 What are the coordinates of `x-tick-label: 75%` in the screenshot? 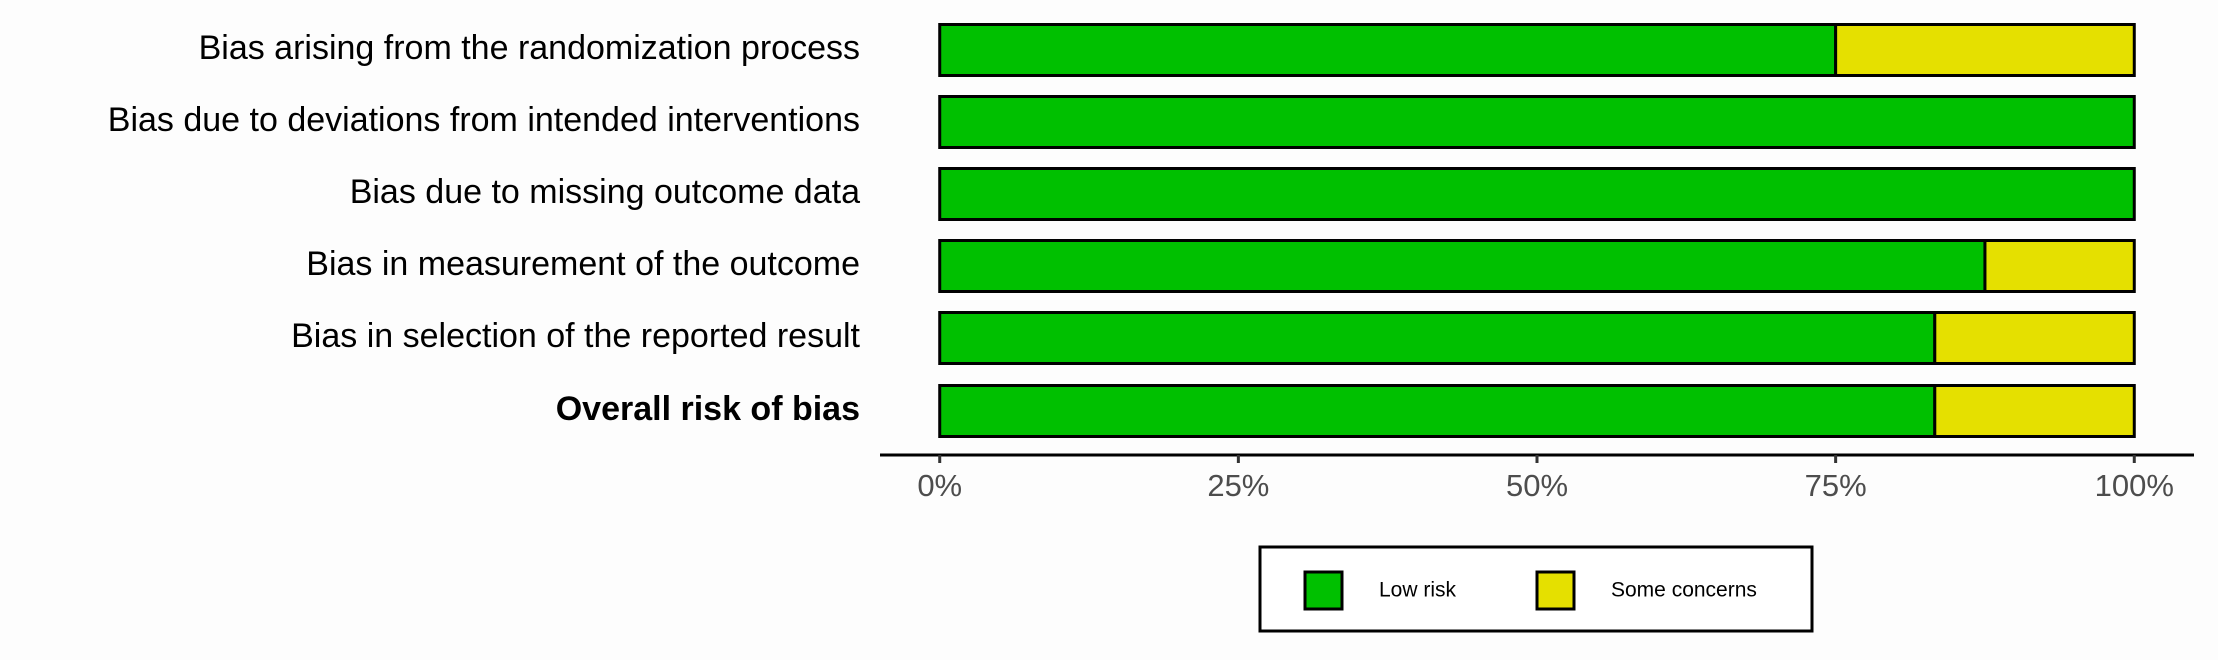 It's located at (1836, 485).